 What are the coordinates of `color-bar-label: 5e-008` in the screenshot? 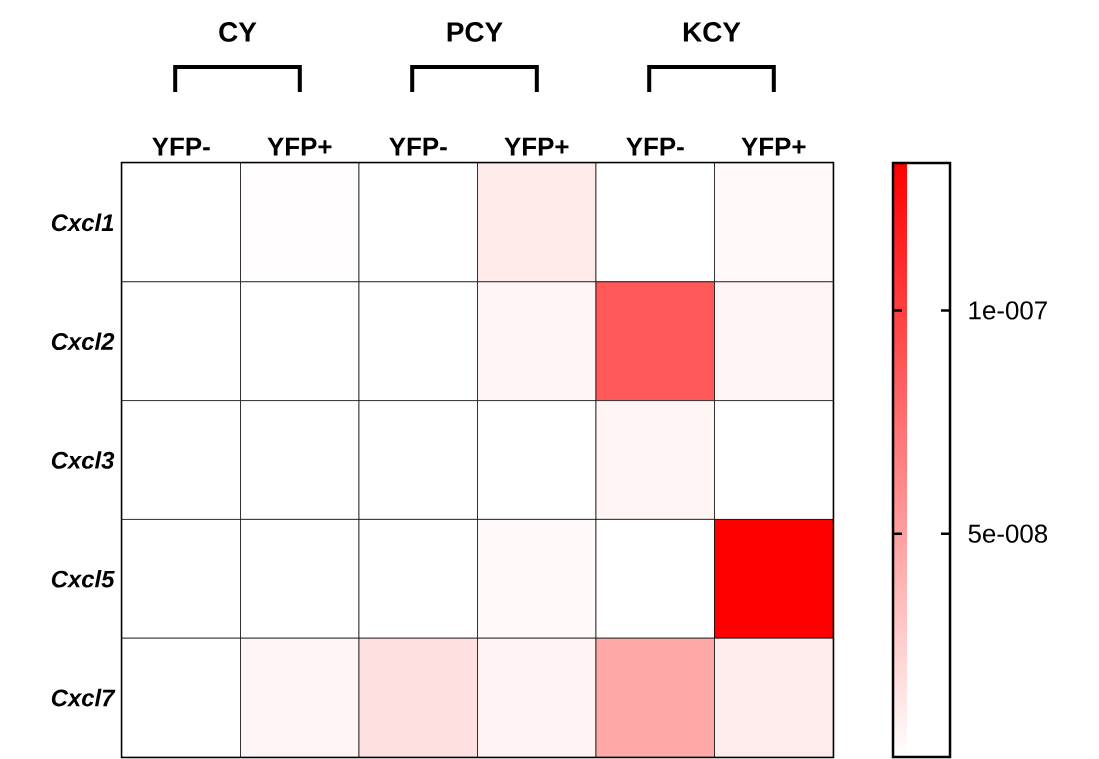 It's located at (1008, 533).